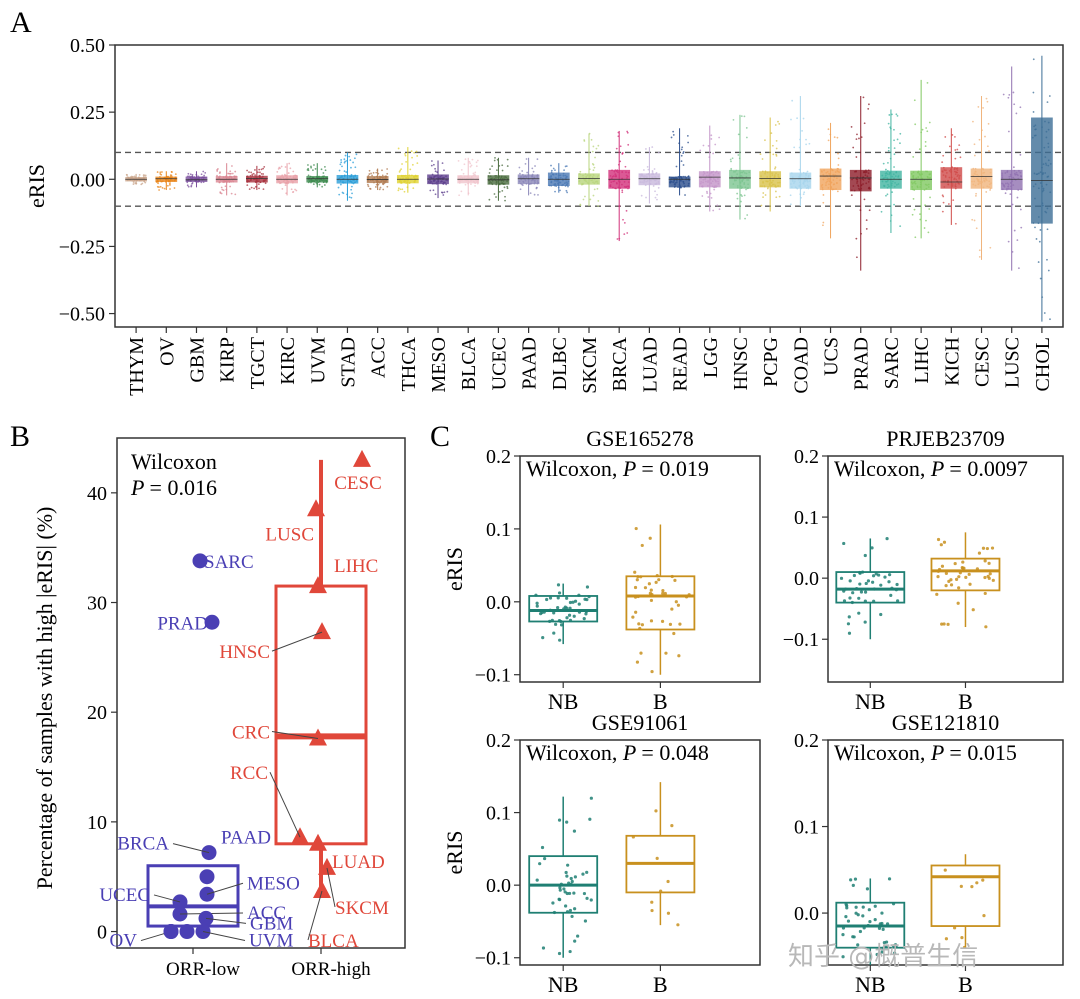 This screenshot has height=999, width=1080. I want to click on panel-c-p-value: = 0.019, so click(674, 468).